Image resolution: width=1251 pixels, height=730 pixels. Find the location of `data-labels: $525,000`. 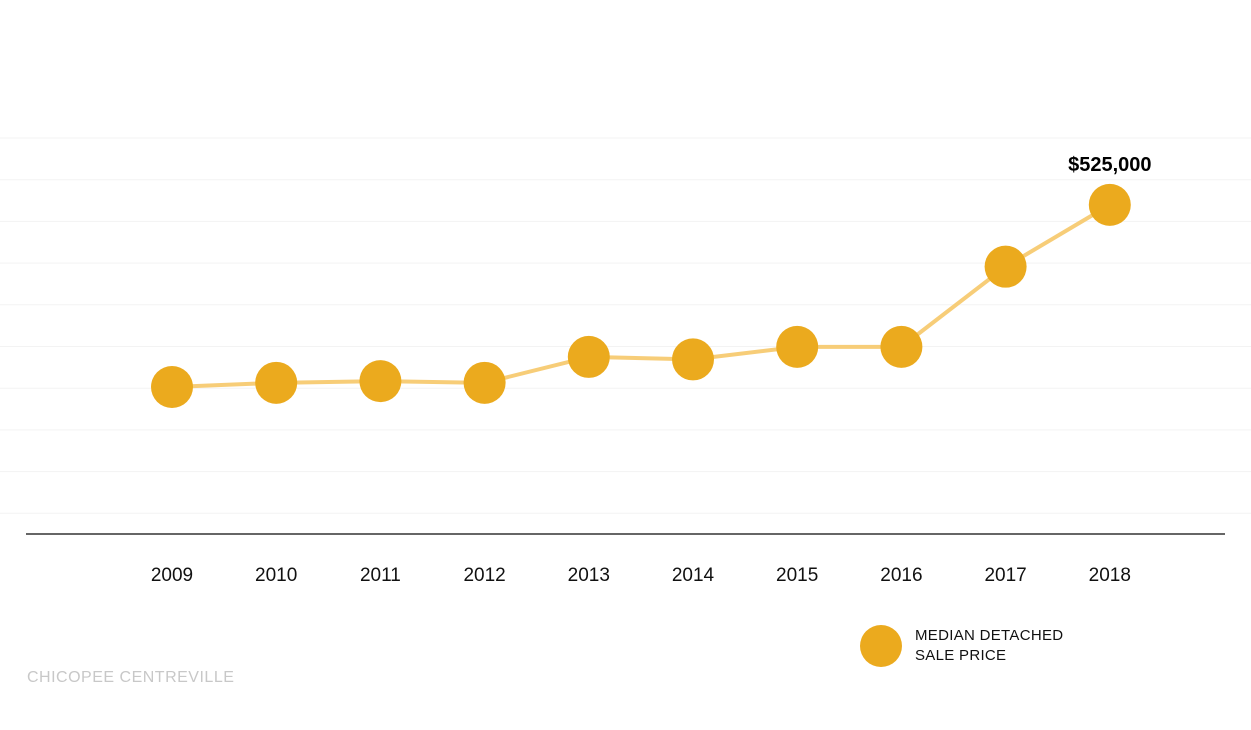

data-labels: $525,000 is located at coordinates (1109, 165).